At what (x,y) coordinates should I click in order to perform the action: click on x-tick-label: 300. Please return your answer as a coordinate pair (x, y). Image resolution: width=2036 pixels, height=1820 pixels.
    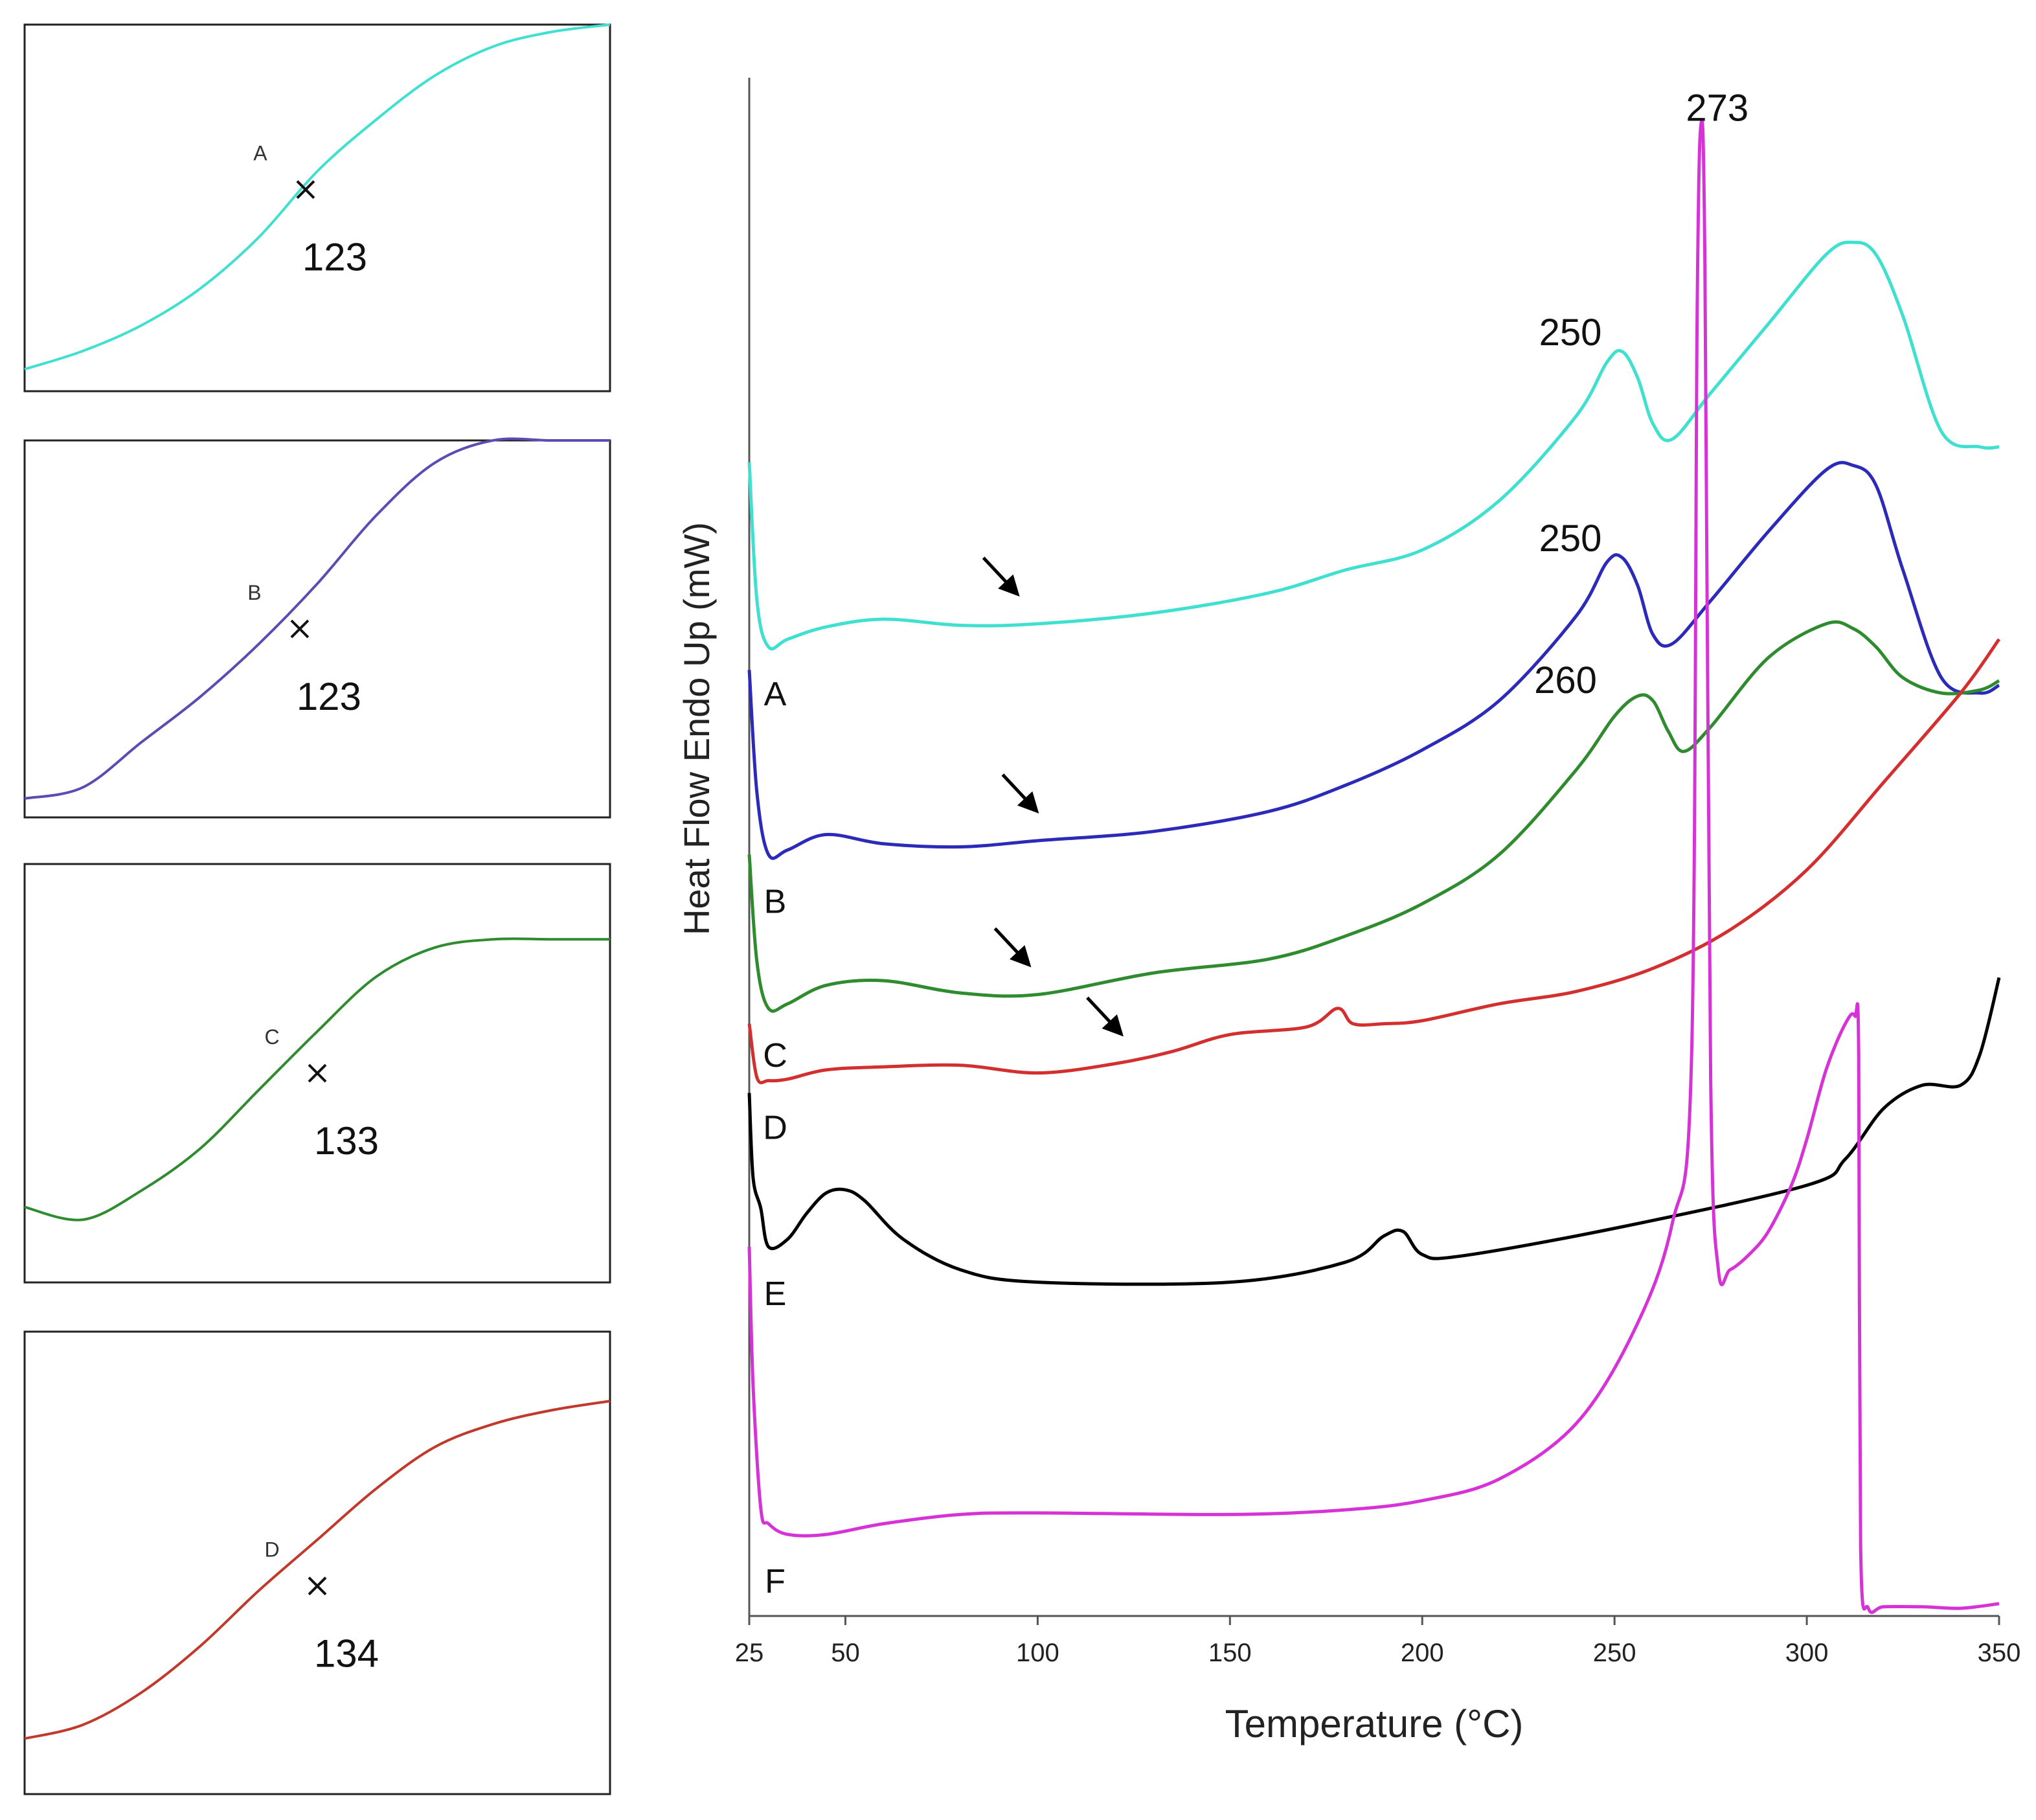
    Looking at the image, I should click on (1807, 1653).